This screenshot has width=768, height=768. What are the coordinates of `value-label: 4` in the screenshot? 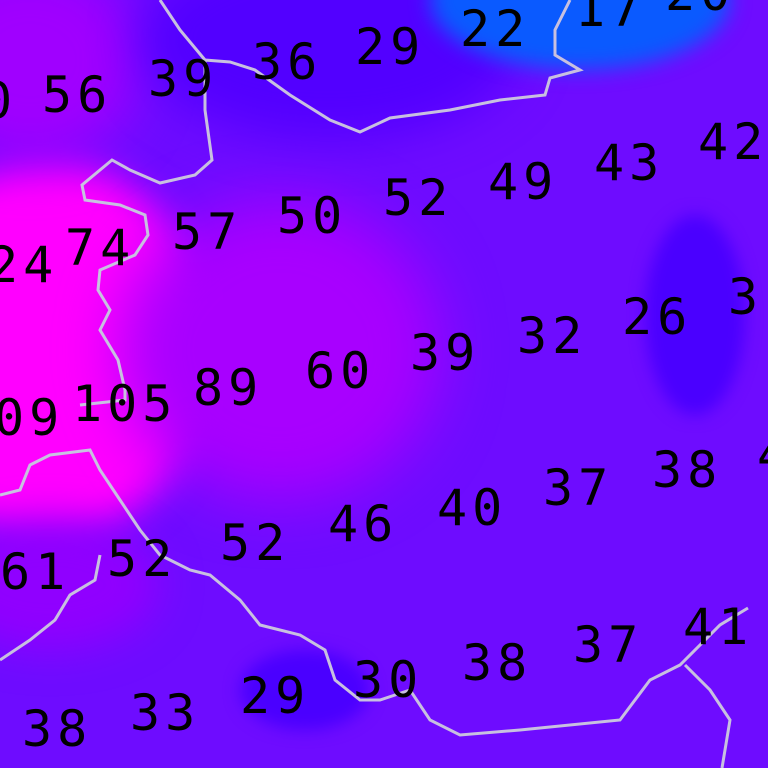 It's located at (762, 455).